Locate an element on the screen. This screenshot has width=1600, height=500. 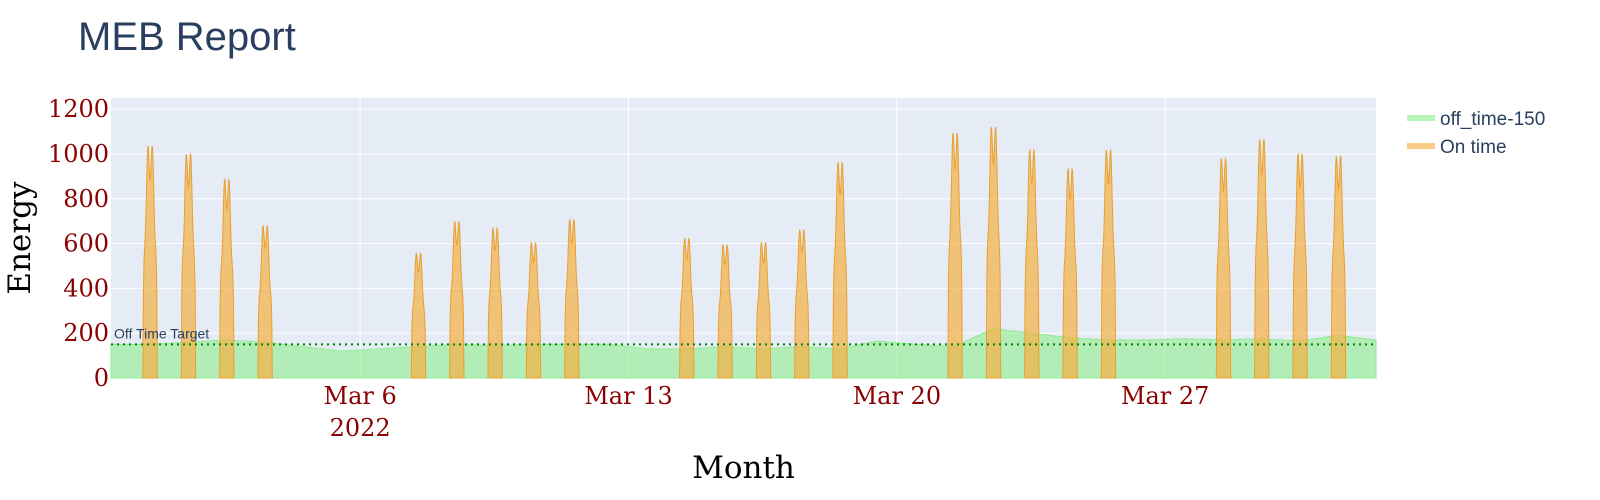
legend: off_time-150 On time is located at coordinates (1476, 133).